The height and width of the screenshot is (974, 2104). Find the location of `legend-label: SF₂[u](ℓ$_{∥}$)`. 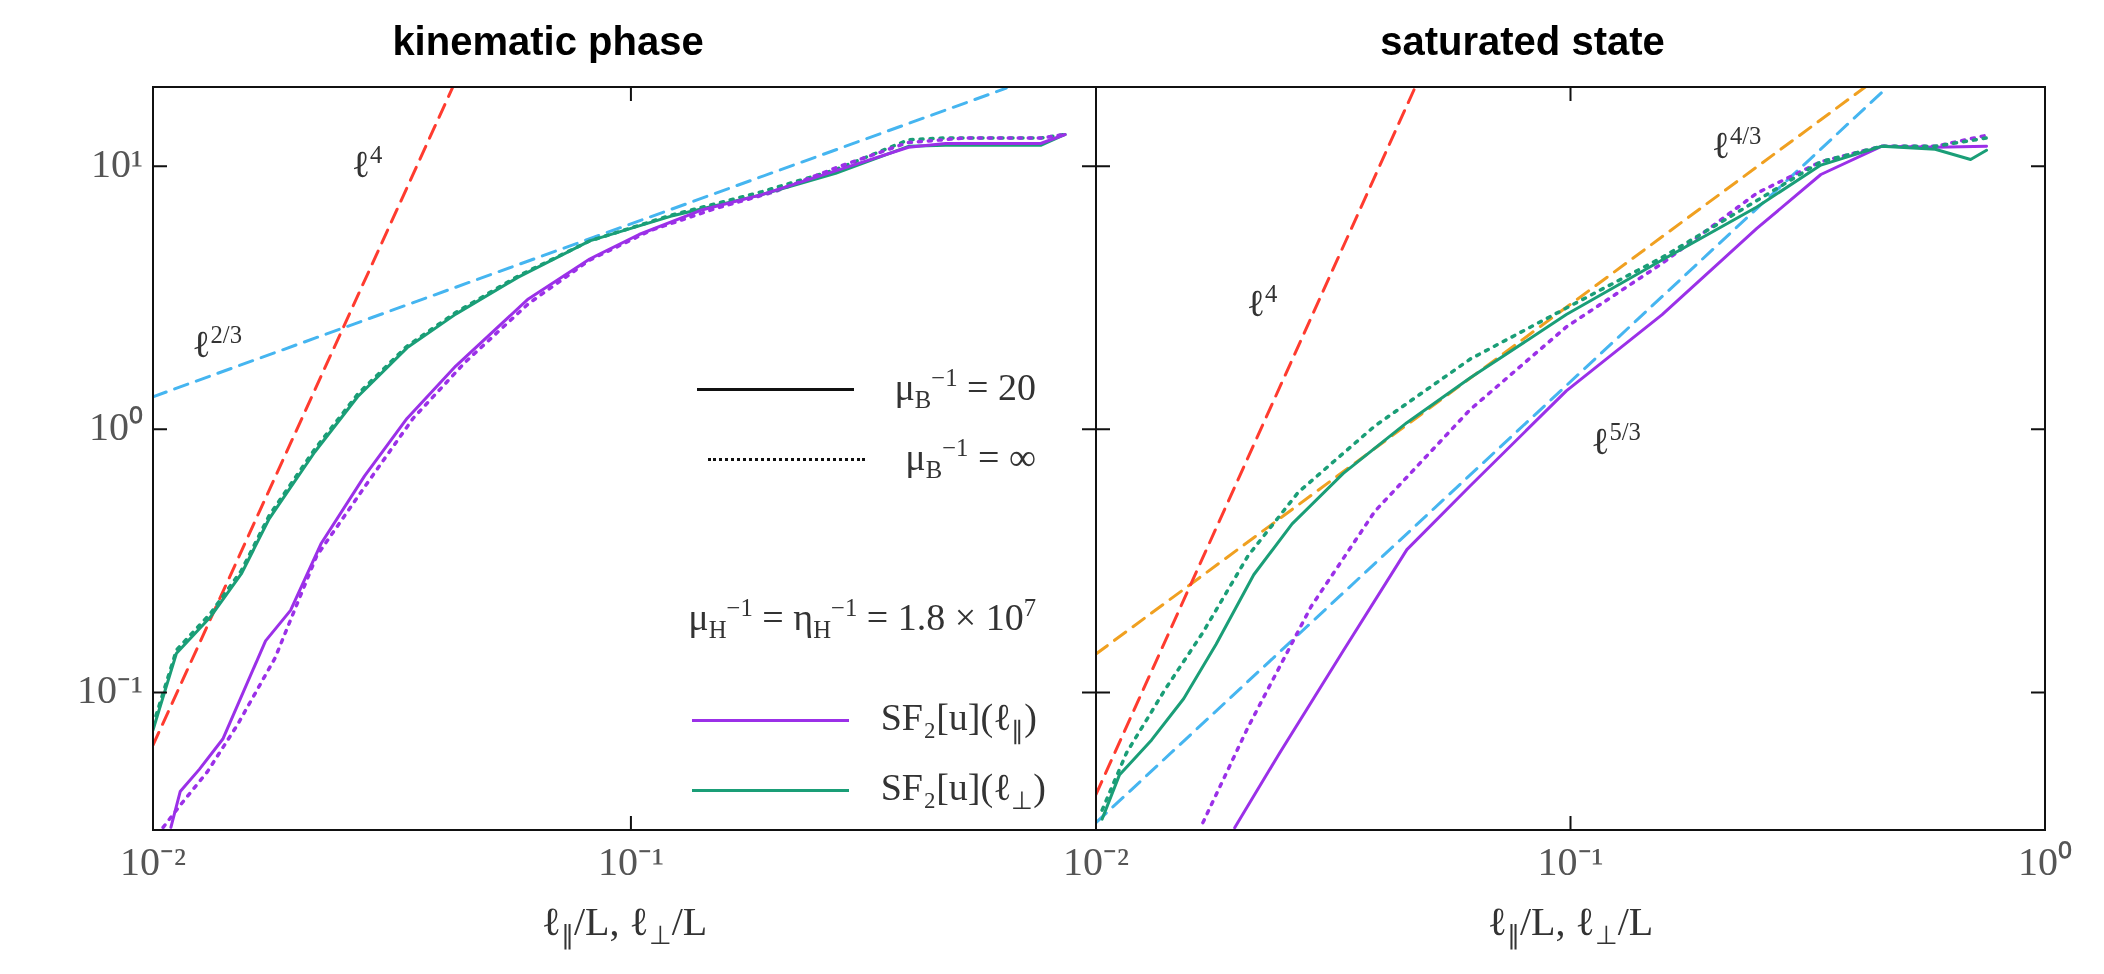

legend-label: SF₂[u](ℓ$_{∥}$) is located at coordinates (958, 720).